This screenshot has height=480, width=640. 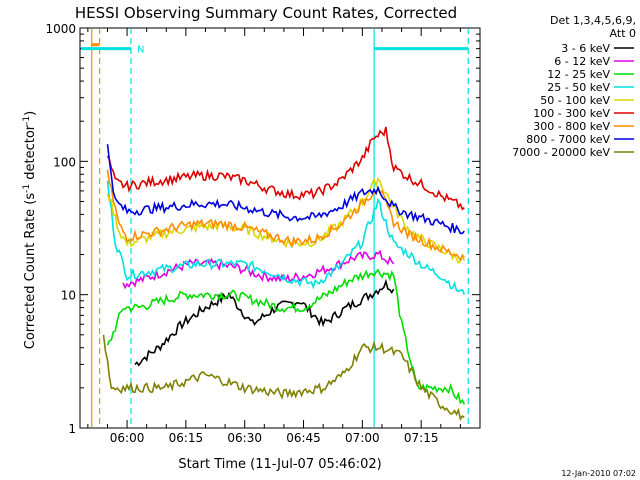 What do you see at coordinates (568, 139) in the screenshot?
I see `legend-entry-label: 800 - 7000 keV` at bounding box center [568, 139].